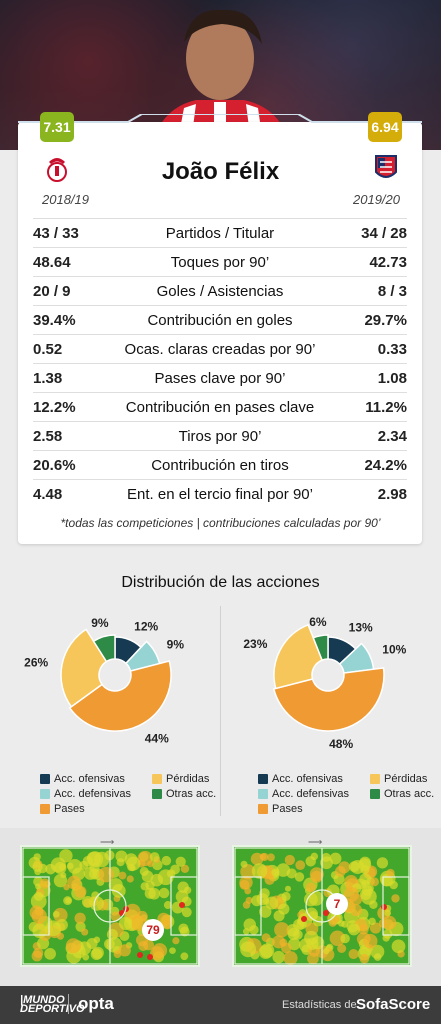  Describe the element at coordinates (120, 696) in the screenshot. I see `slice-pases` at that location.